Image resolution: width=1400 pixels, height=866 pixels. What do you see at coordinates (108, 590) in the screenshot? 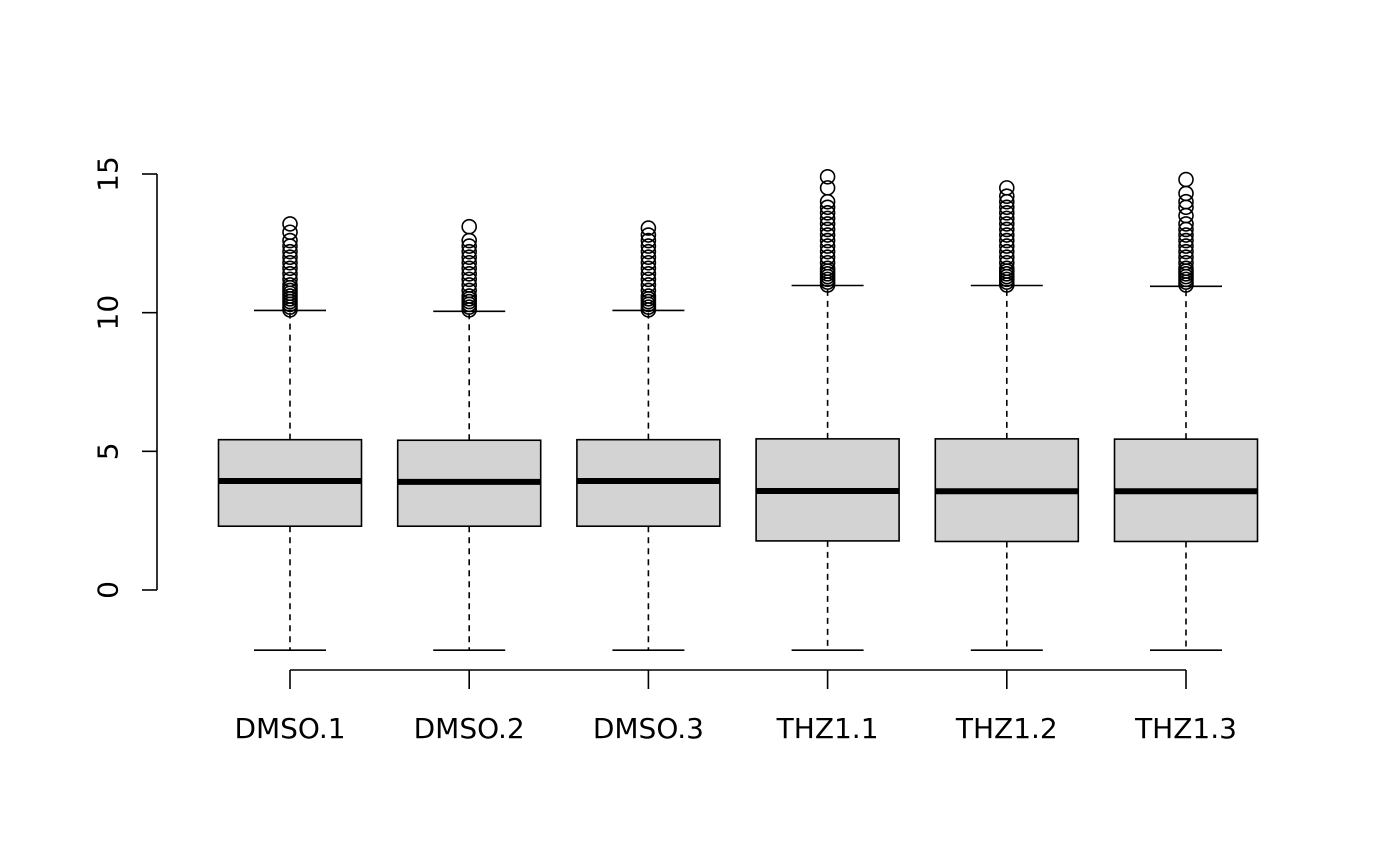
I see `y-tick-label: 0` at bounding box center [108, 590].